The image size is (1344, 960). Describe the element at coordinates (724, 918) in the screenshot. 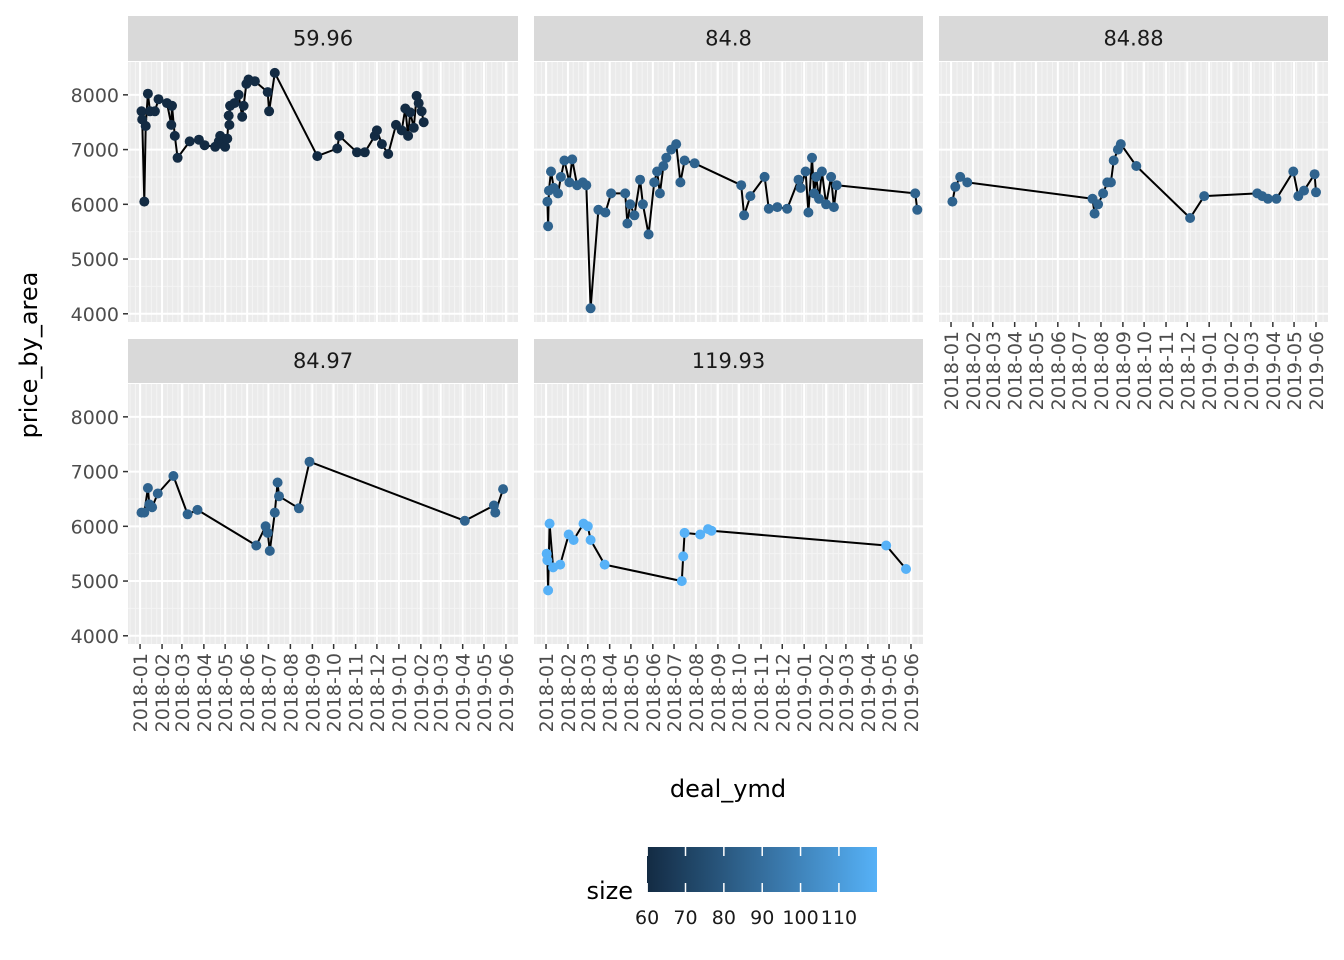

I see `legend-break-label: 80` at that location.